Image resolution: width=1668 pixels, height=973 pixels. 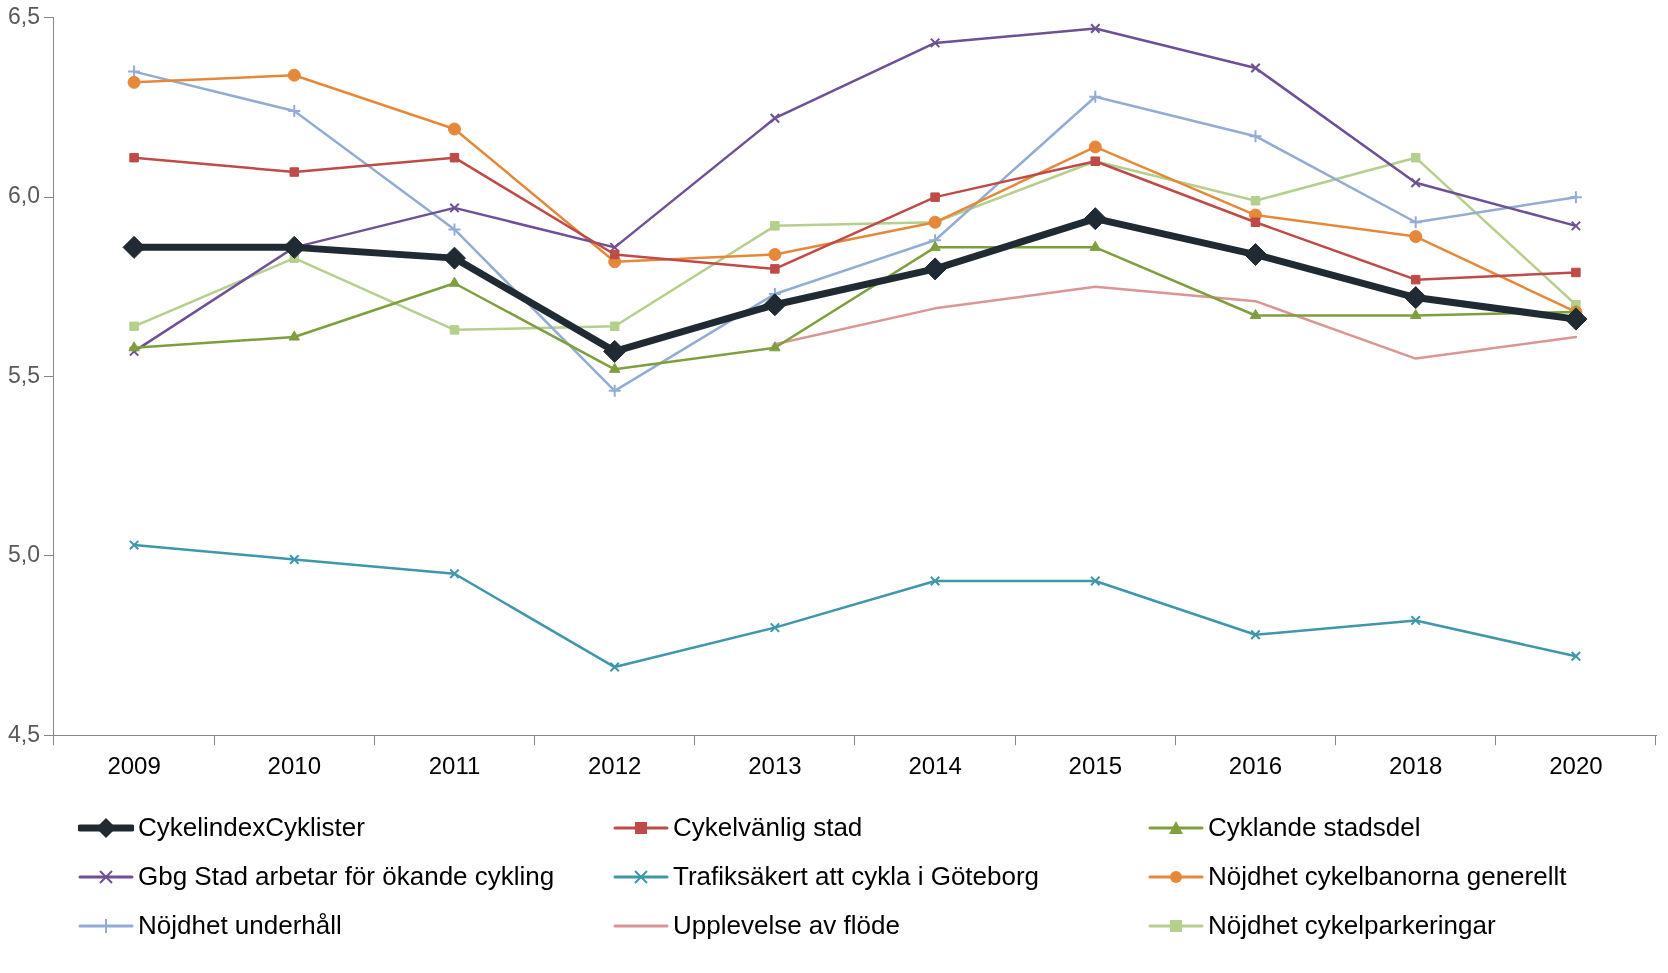 I want to click on x-tick-label: 2015, so click(x=1095, y=766).